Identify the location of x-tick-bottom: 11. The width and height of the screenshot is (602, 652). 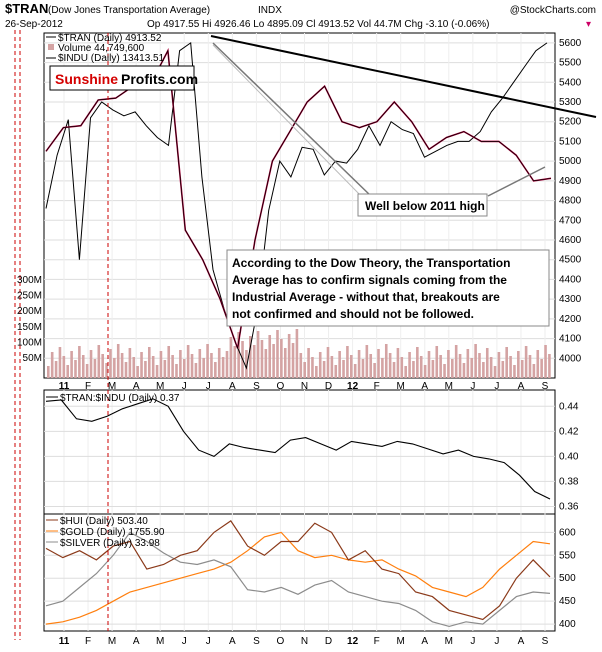
(64, 641).